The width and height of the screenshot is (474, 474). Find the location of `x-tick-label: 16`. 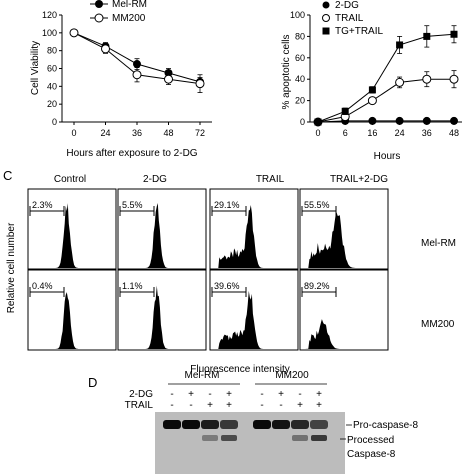

x-tick-label: 16 is located at coordinates (372, 133).